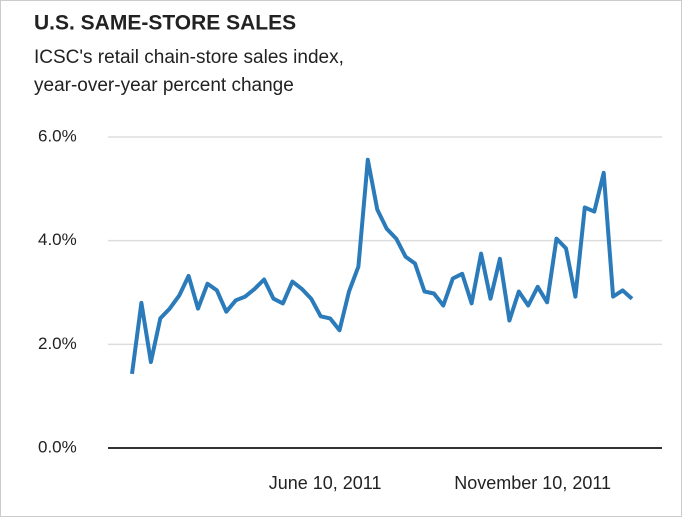  What do you see at coordinates (165, 23) in the screenshot?
I see `chart-title: U.S. SAME-STORE SALES` at bounding box center [165, 23].